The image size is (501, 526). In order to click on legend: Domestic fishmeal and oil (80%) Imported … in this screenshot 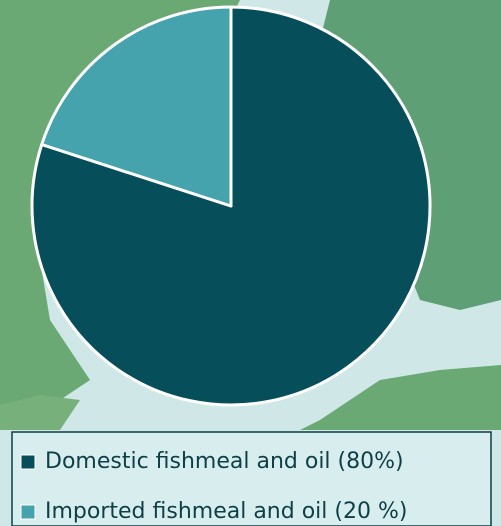, I will do `click(213, 486)`.